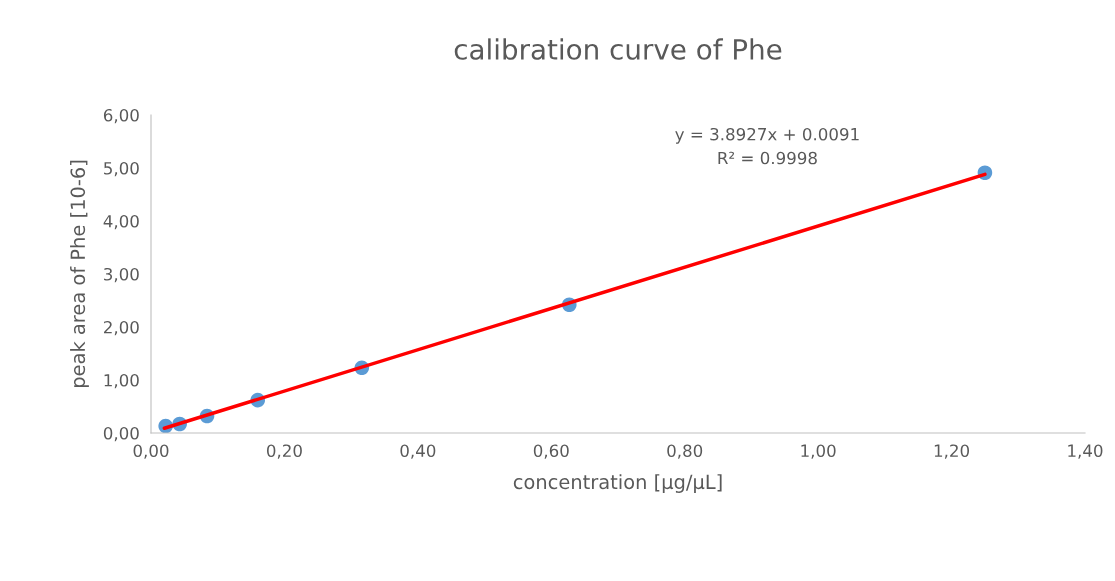 This screenshot has height=581, width=1115. What do you see at coordinates (1085, 451) in the screenshot?
I see `x-tick-label: 1,40` at bounding box center [1085, 451].